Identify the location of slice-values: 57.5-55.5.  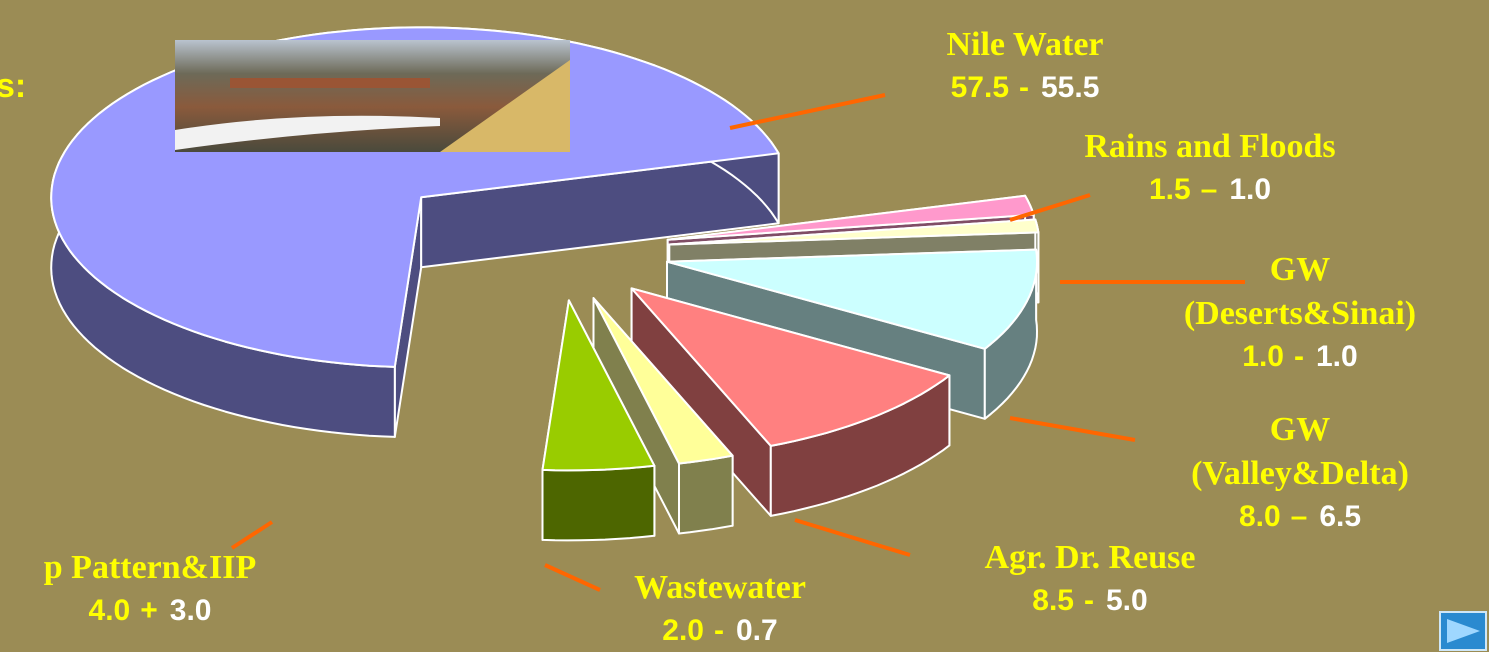
(1025, 87).